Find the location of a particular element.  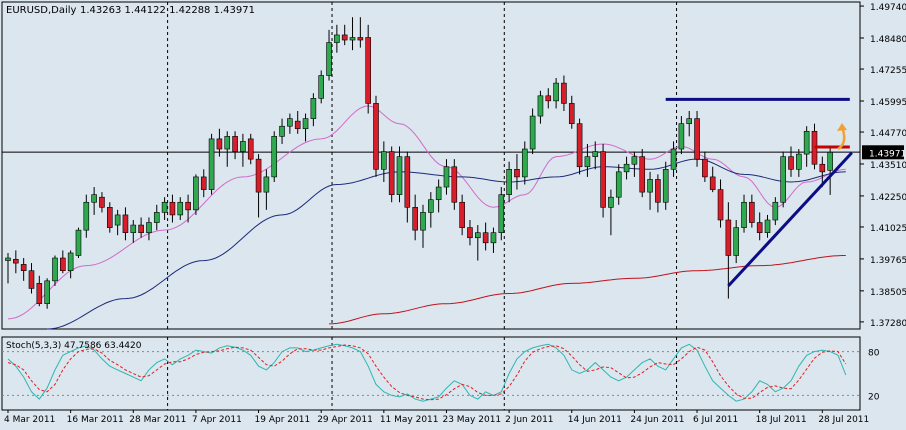

price-tick-label: 1.39765 is located at coordinates (888, 261).